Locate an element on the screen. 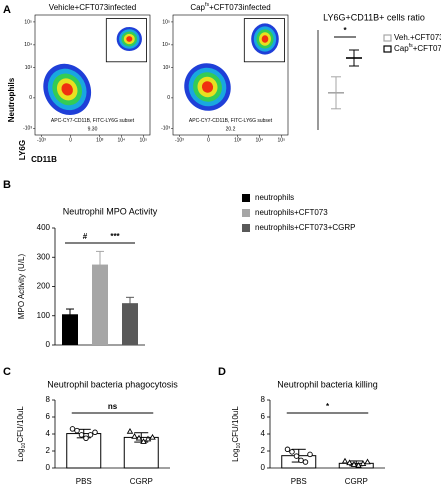 The image size is (441, 500). text-part: Vehicle+CFT073infected is located at coordinates (92, 7).